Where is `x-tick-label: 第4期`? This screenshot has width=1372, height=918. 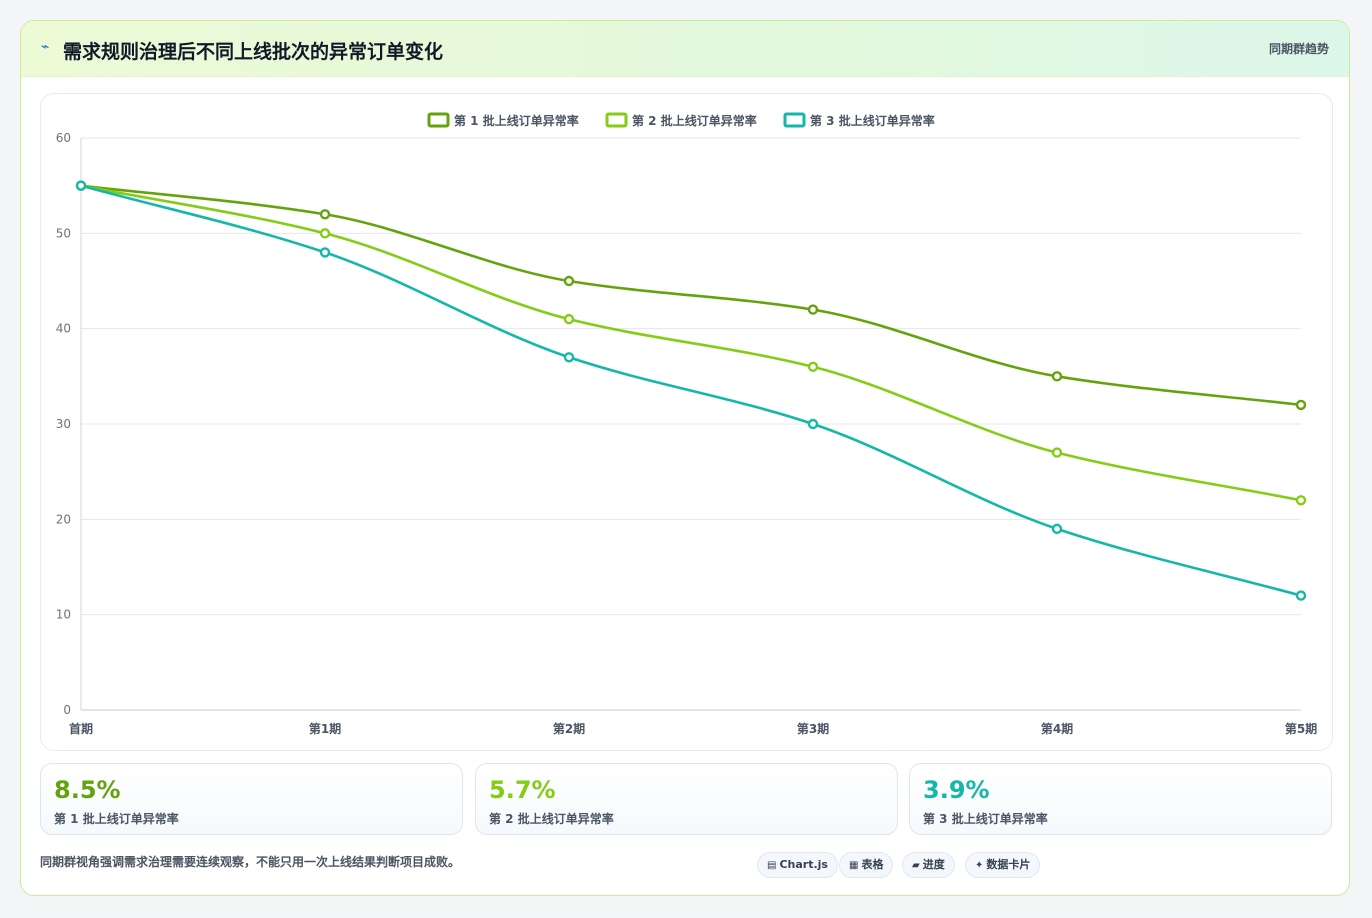
x-tick-label: 第4期 is located at coordinates (1057, 728).